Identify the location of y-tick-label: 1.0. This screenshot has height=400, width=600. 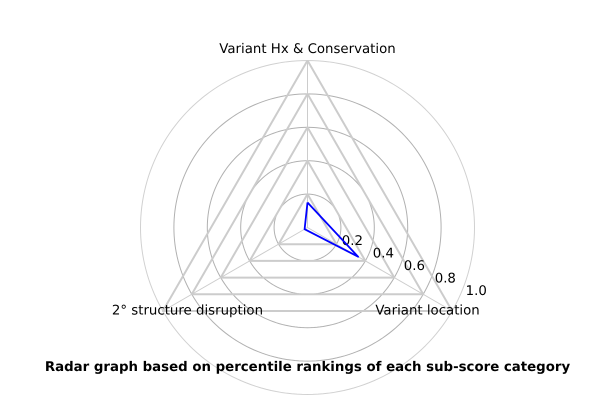
(476, 292).